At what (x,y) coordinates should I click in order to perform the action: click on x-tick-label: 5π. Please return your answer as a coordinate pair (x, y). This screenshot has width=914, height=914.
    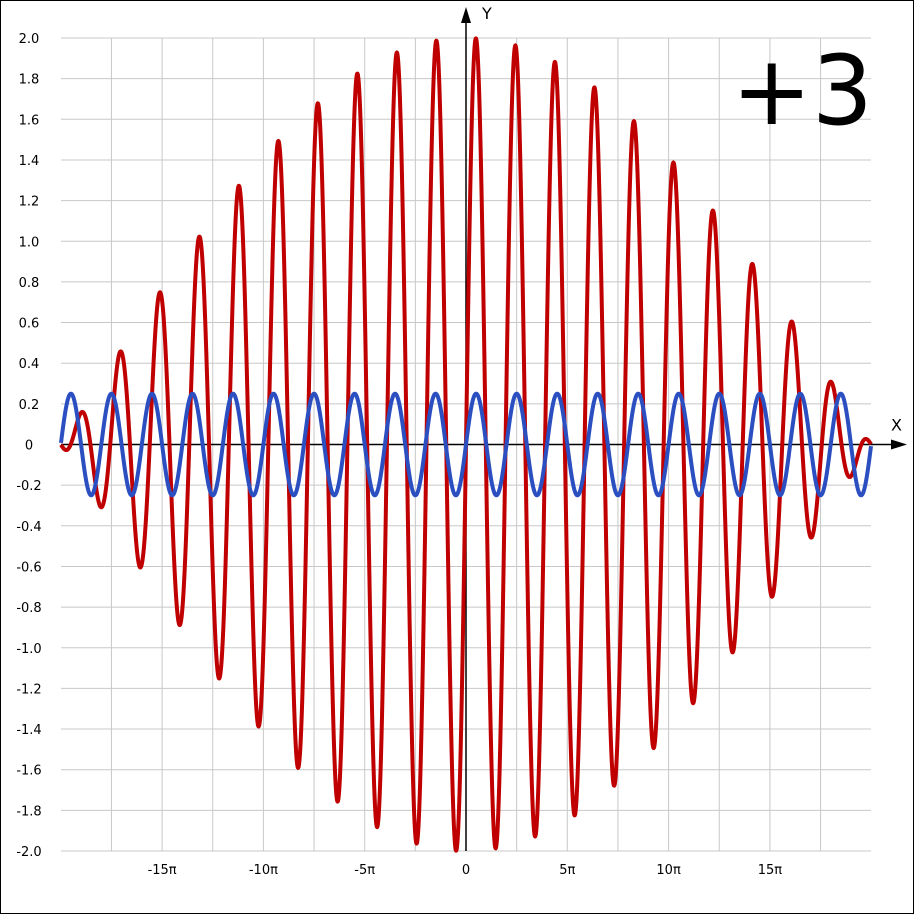
    Looking at the image, I should click on (567, 870).